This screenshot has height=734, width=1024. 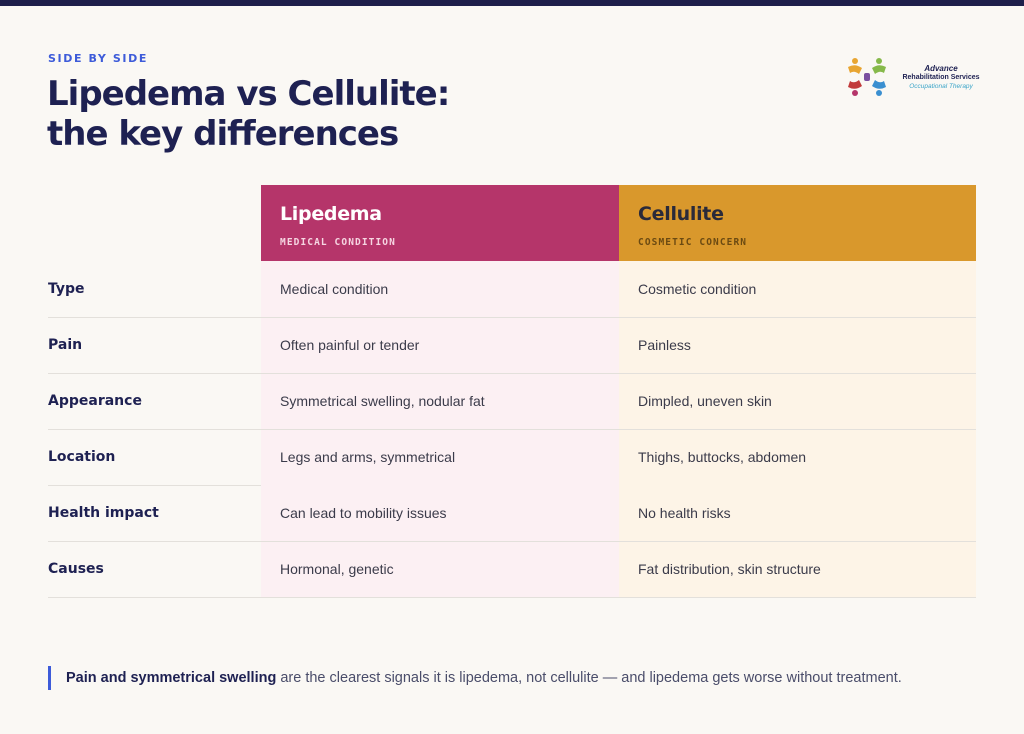 What do you see at coordinates (337, 569) in the screenshot?
I see `cell-lipedema: Hormonal, genetic` at bounding box center [337, 569].